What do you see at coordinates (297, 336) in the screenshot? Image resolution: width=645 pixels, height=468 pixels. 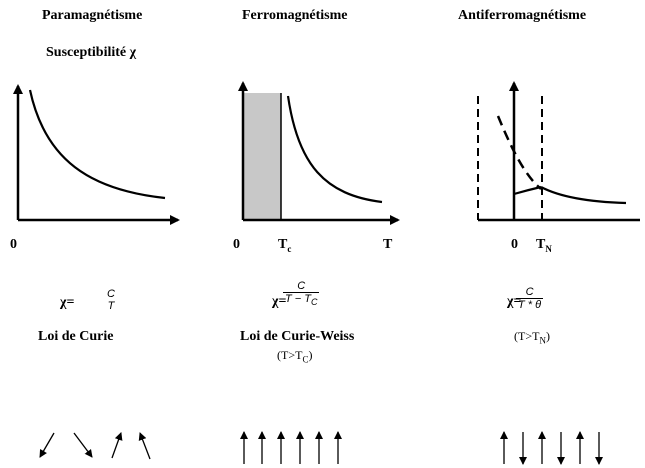 I see `law-curie-weiss: Loi de Curie-Weiss` at bounding box center [297, 336].